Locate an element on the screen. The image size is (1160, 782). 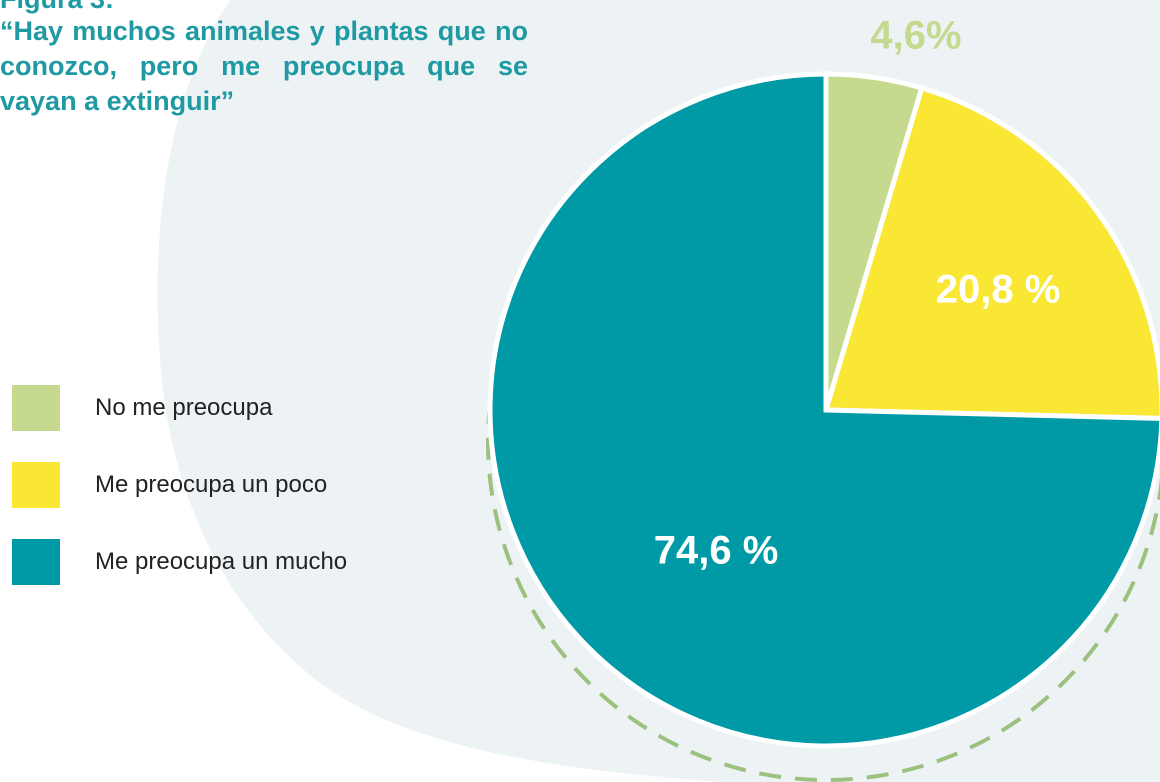
legend-item: Me preocupa un mucho is located at coordinates (179, 562).